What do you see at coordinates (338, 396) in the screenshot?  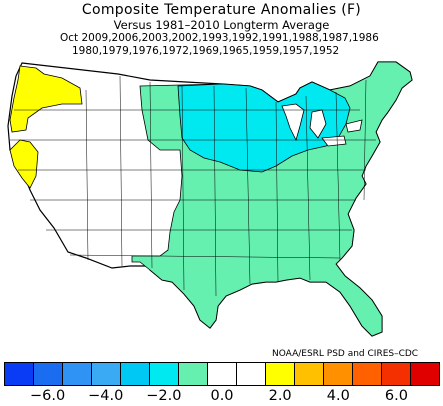 I see `color-scale-tick-label: 4.0` at bounding box center [338, 396].